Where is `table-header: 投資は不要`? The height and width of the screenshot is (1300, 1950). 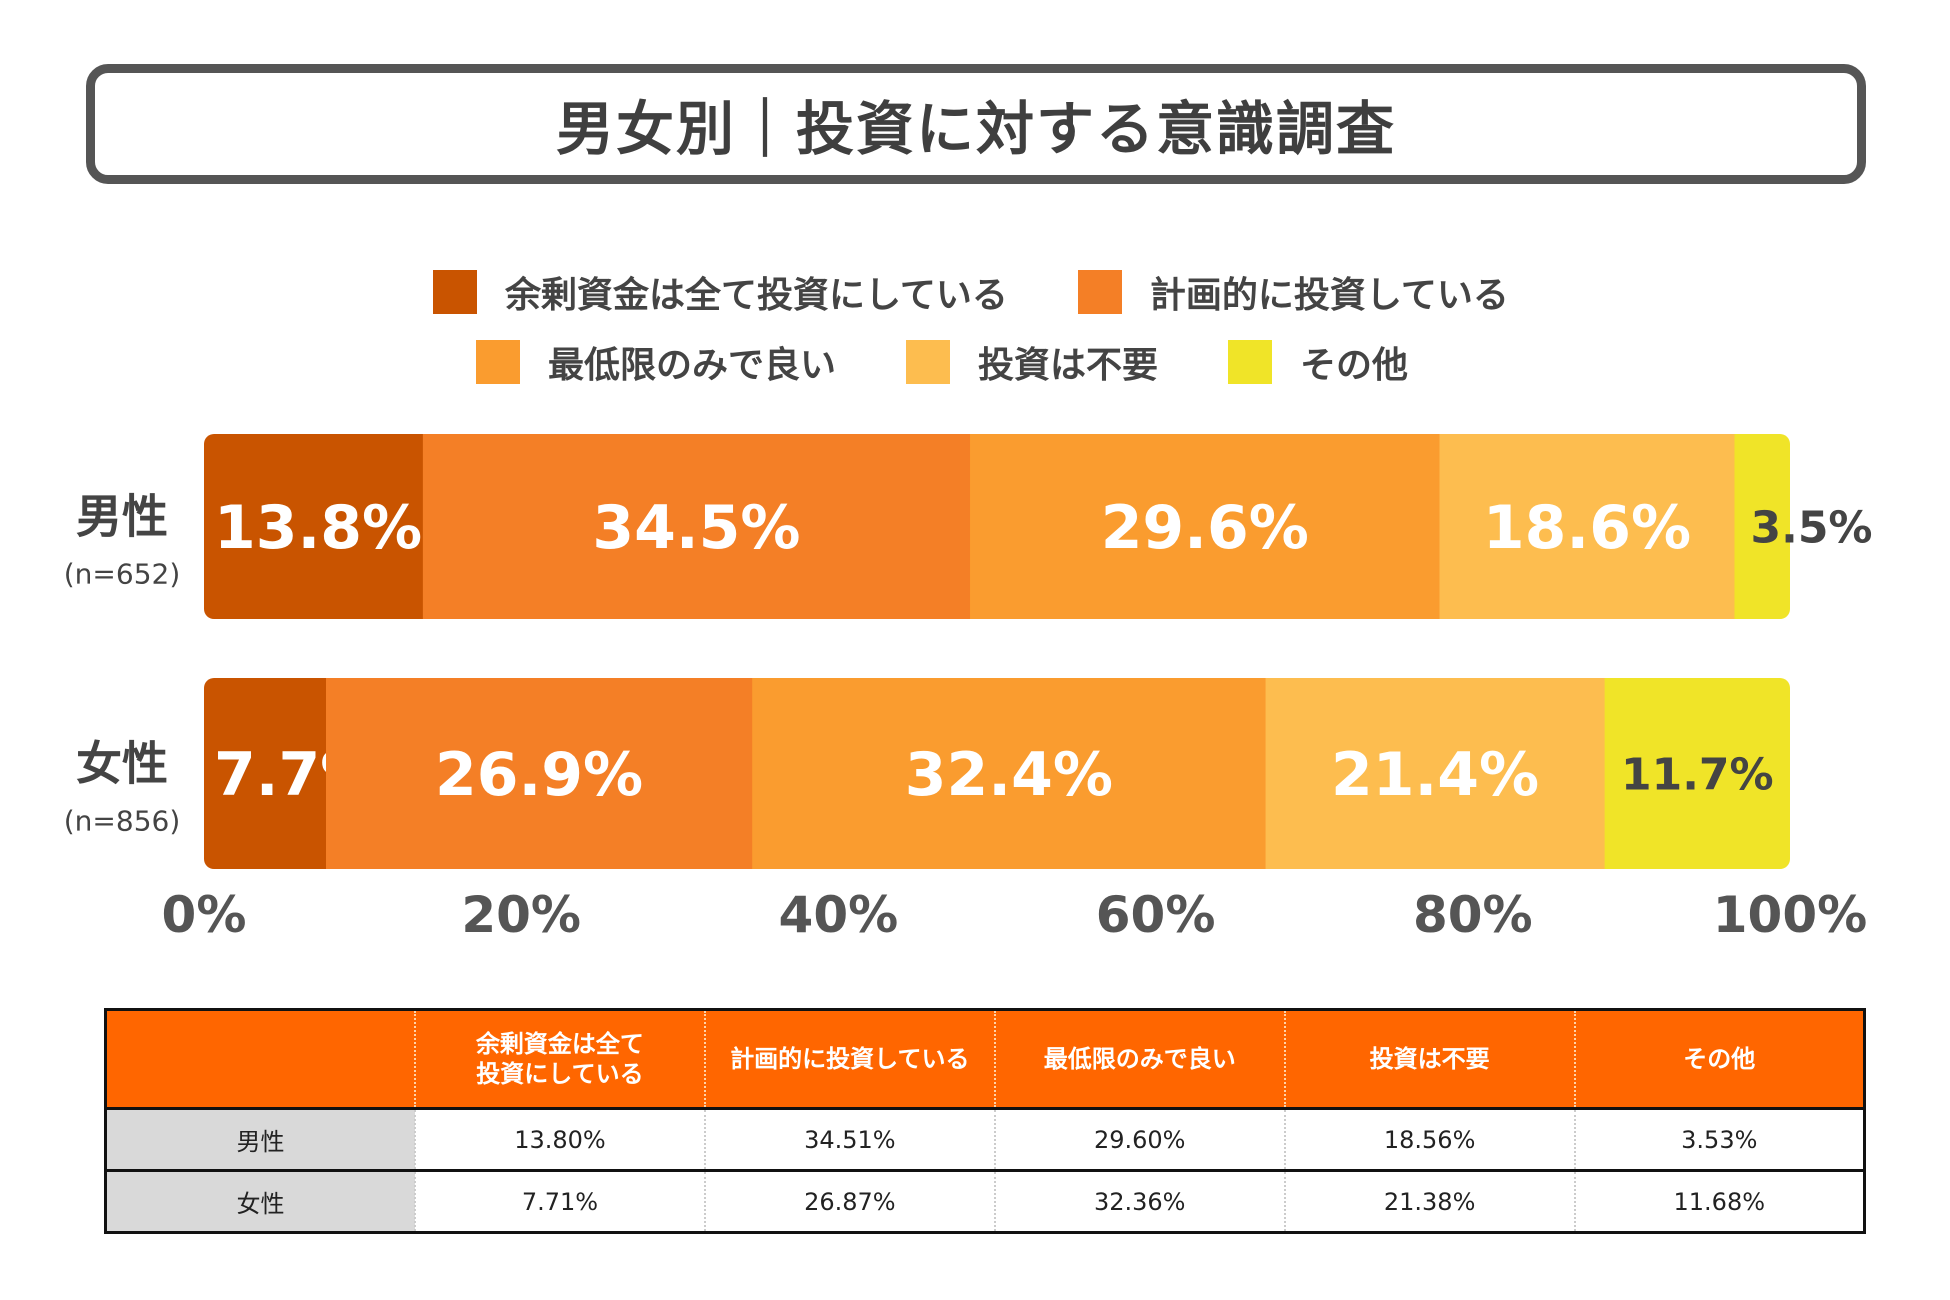
table-header: 投資は不要 is located at coordinates (1429, 1059).